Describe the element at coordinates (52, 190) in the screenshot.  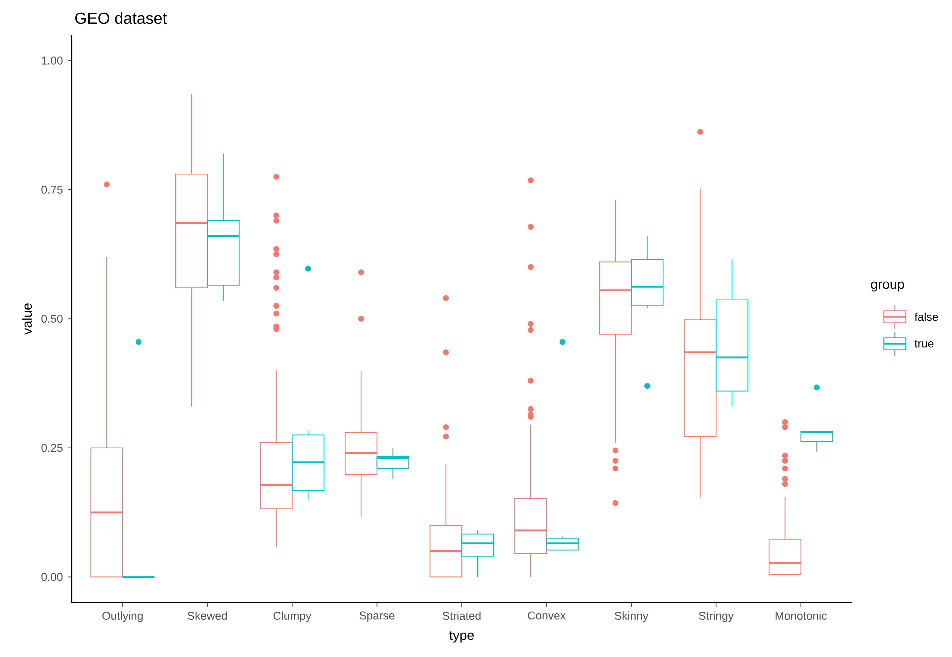
I see `y-tick-label: 0.75` at that location.